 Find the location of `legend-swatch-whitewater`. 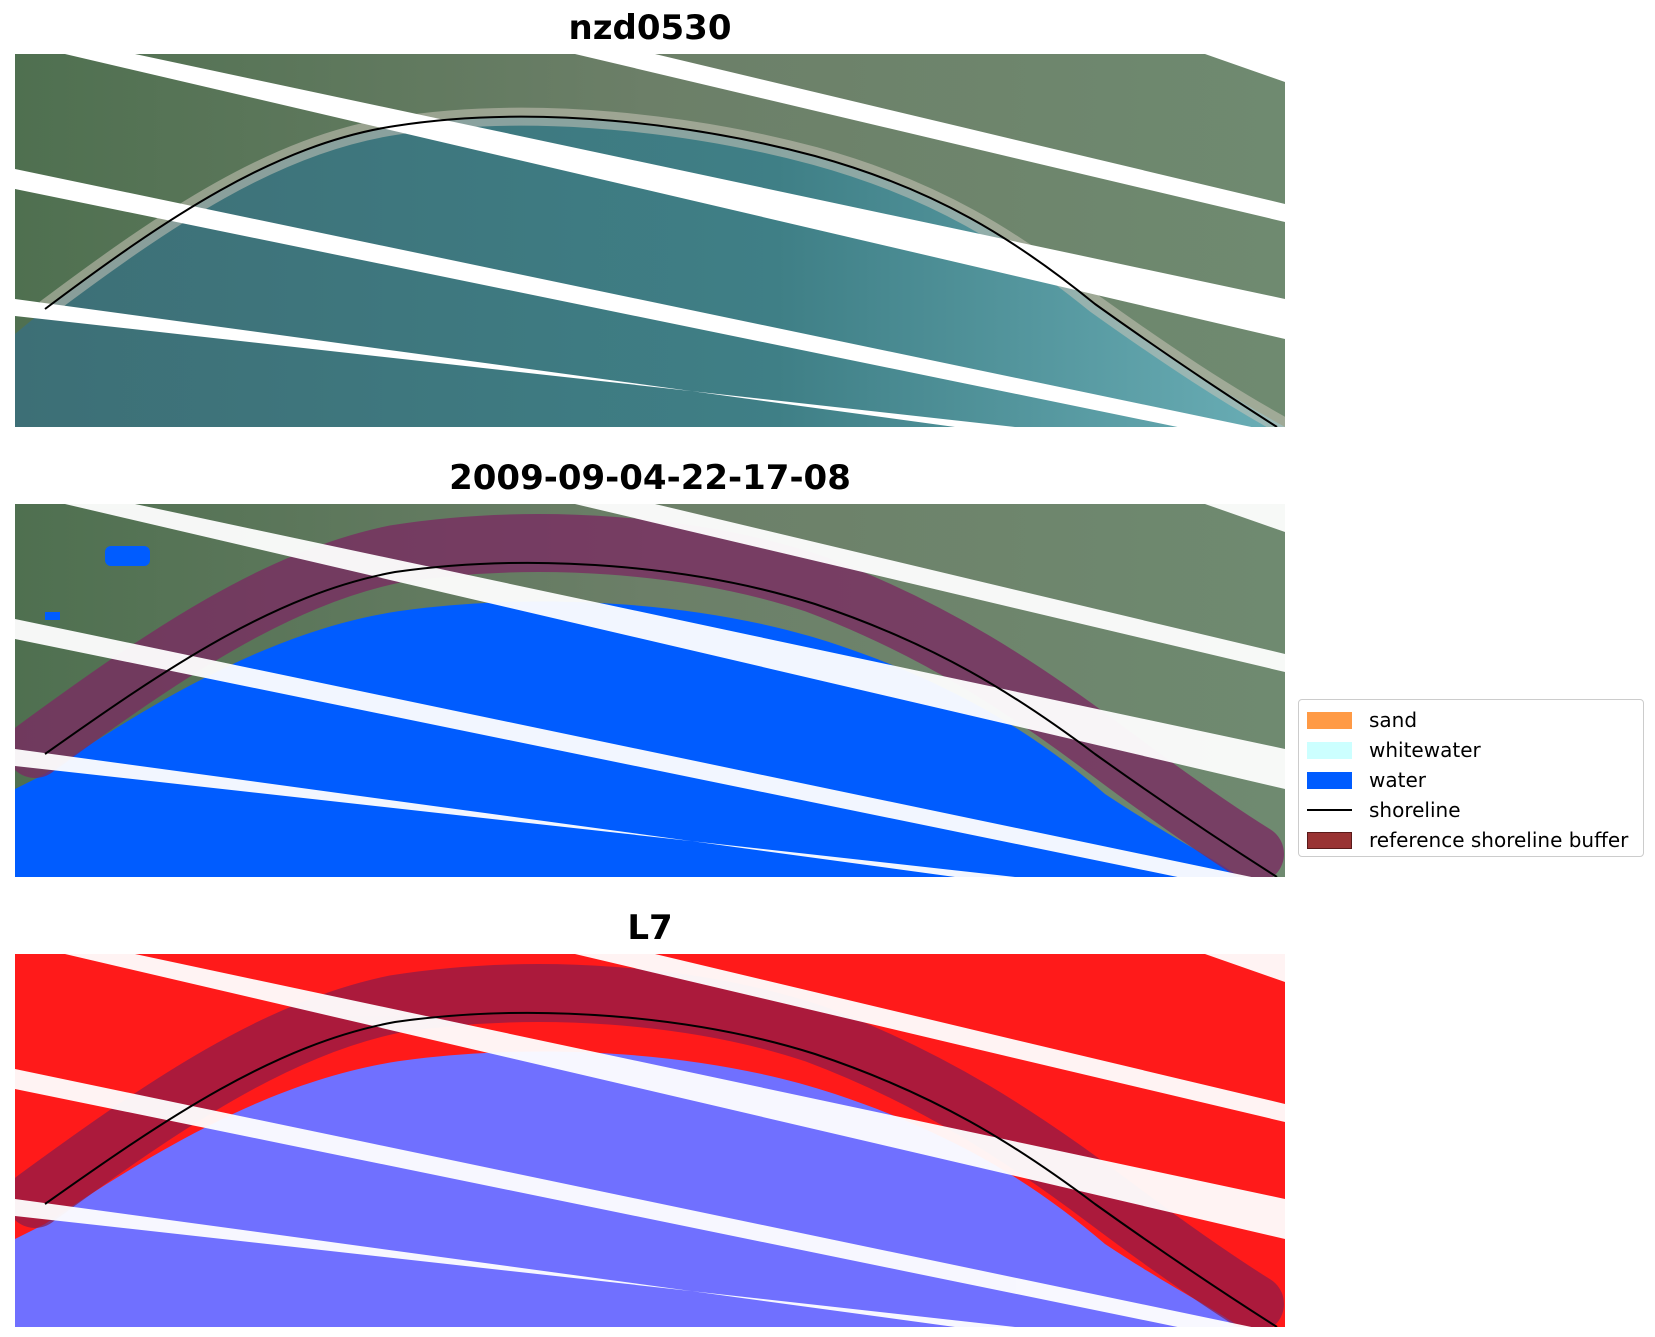

legend-swatch-whitewater is located at coordinates (1329, 750).